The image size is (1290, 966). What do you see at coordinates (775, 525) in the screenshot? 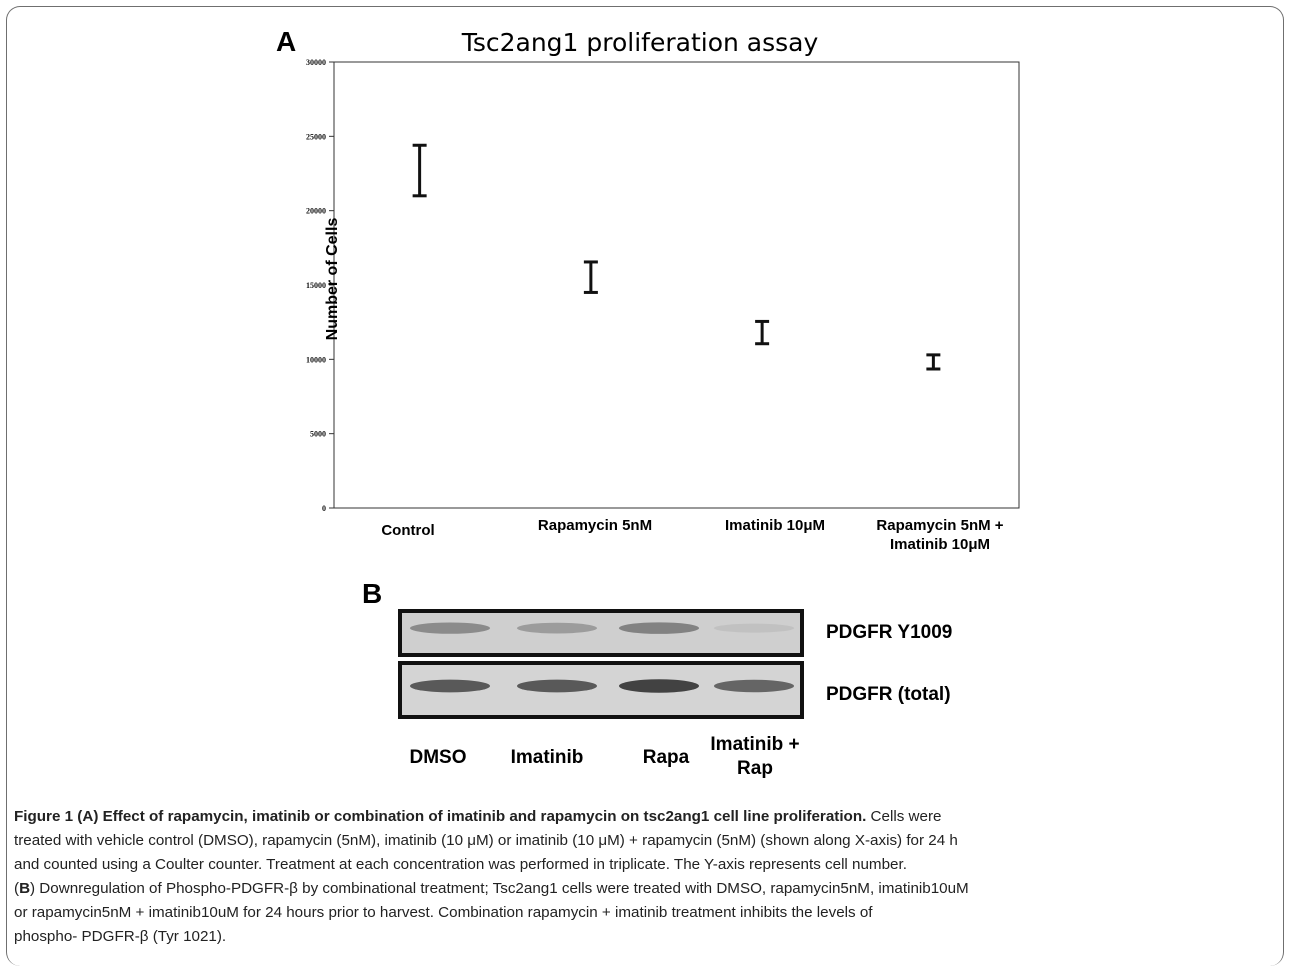
I see `x-category-label: Imatinib 10μM` at bounding box center [775, 525].